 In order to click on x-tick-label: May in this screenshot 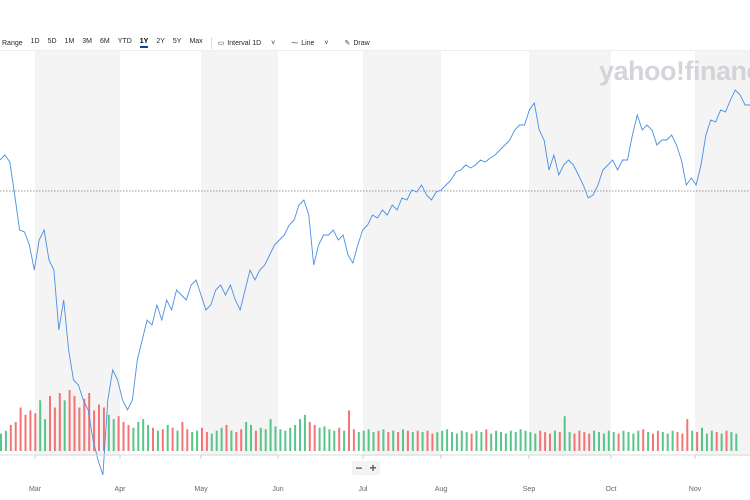, I will do `click(201, 489)`.